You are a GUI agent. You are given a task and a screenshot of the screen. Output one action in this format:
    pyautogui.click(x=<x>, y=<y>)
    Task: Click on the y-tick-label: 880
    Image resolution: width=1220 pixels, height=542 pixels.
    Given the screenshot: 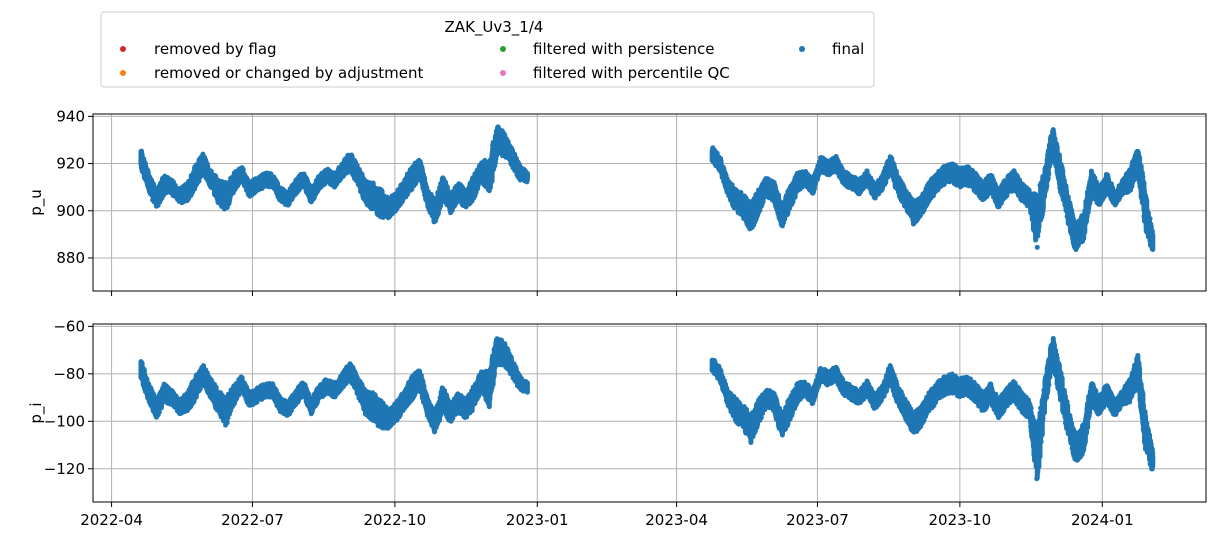 What is the action you would take?
    pyautogui.click(x=70, y=258)
    